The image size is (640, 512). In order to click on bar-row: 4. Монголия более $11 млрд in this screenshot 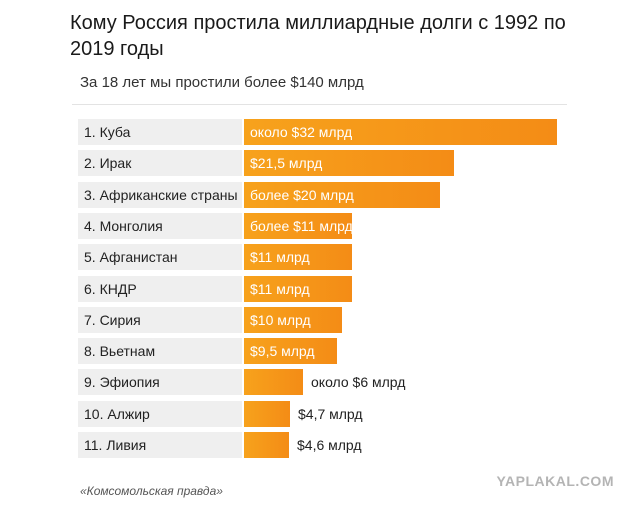, I will do `click(323, 225)`.